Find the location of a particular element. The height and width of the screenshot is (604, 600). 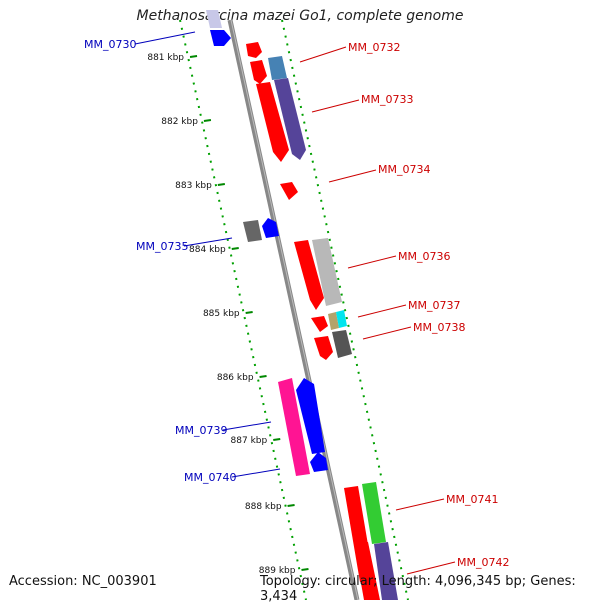

cds-forward-blue is located at coordinates (277, 68).